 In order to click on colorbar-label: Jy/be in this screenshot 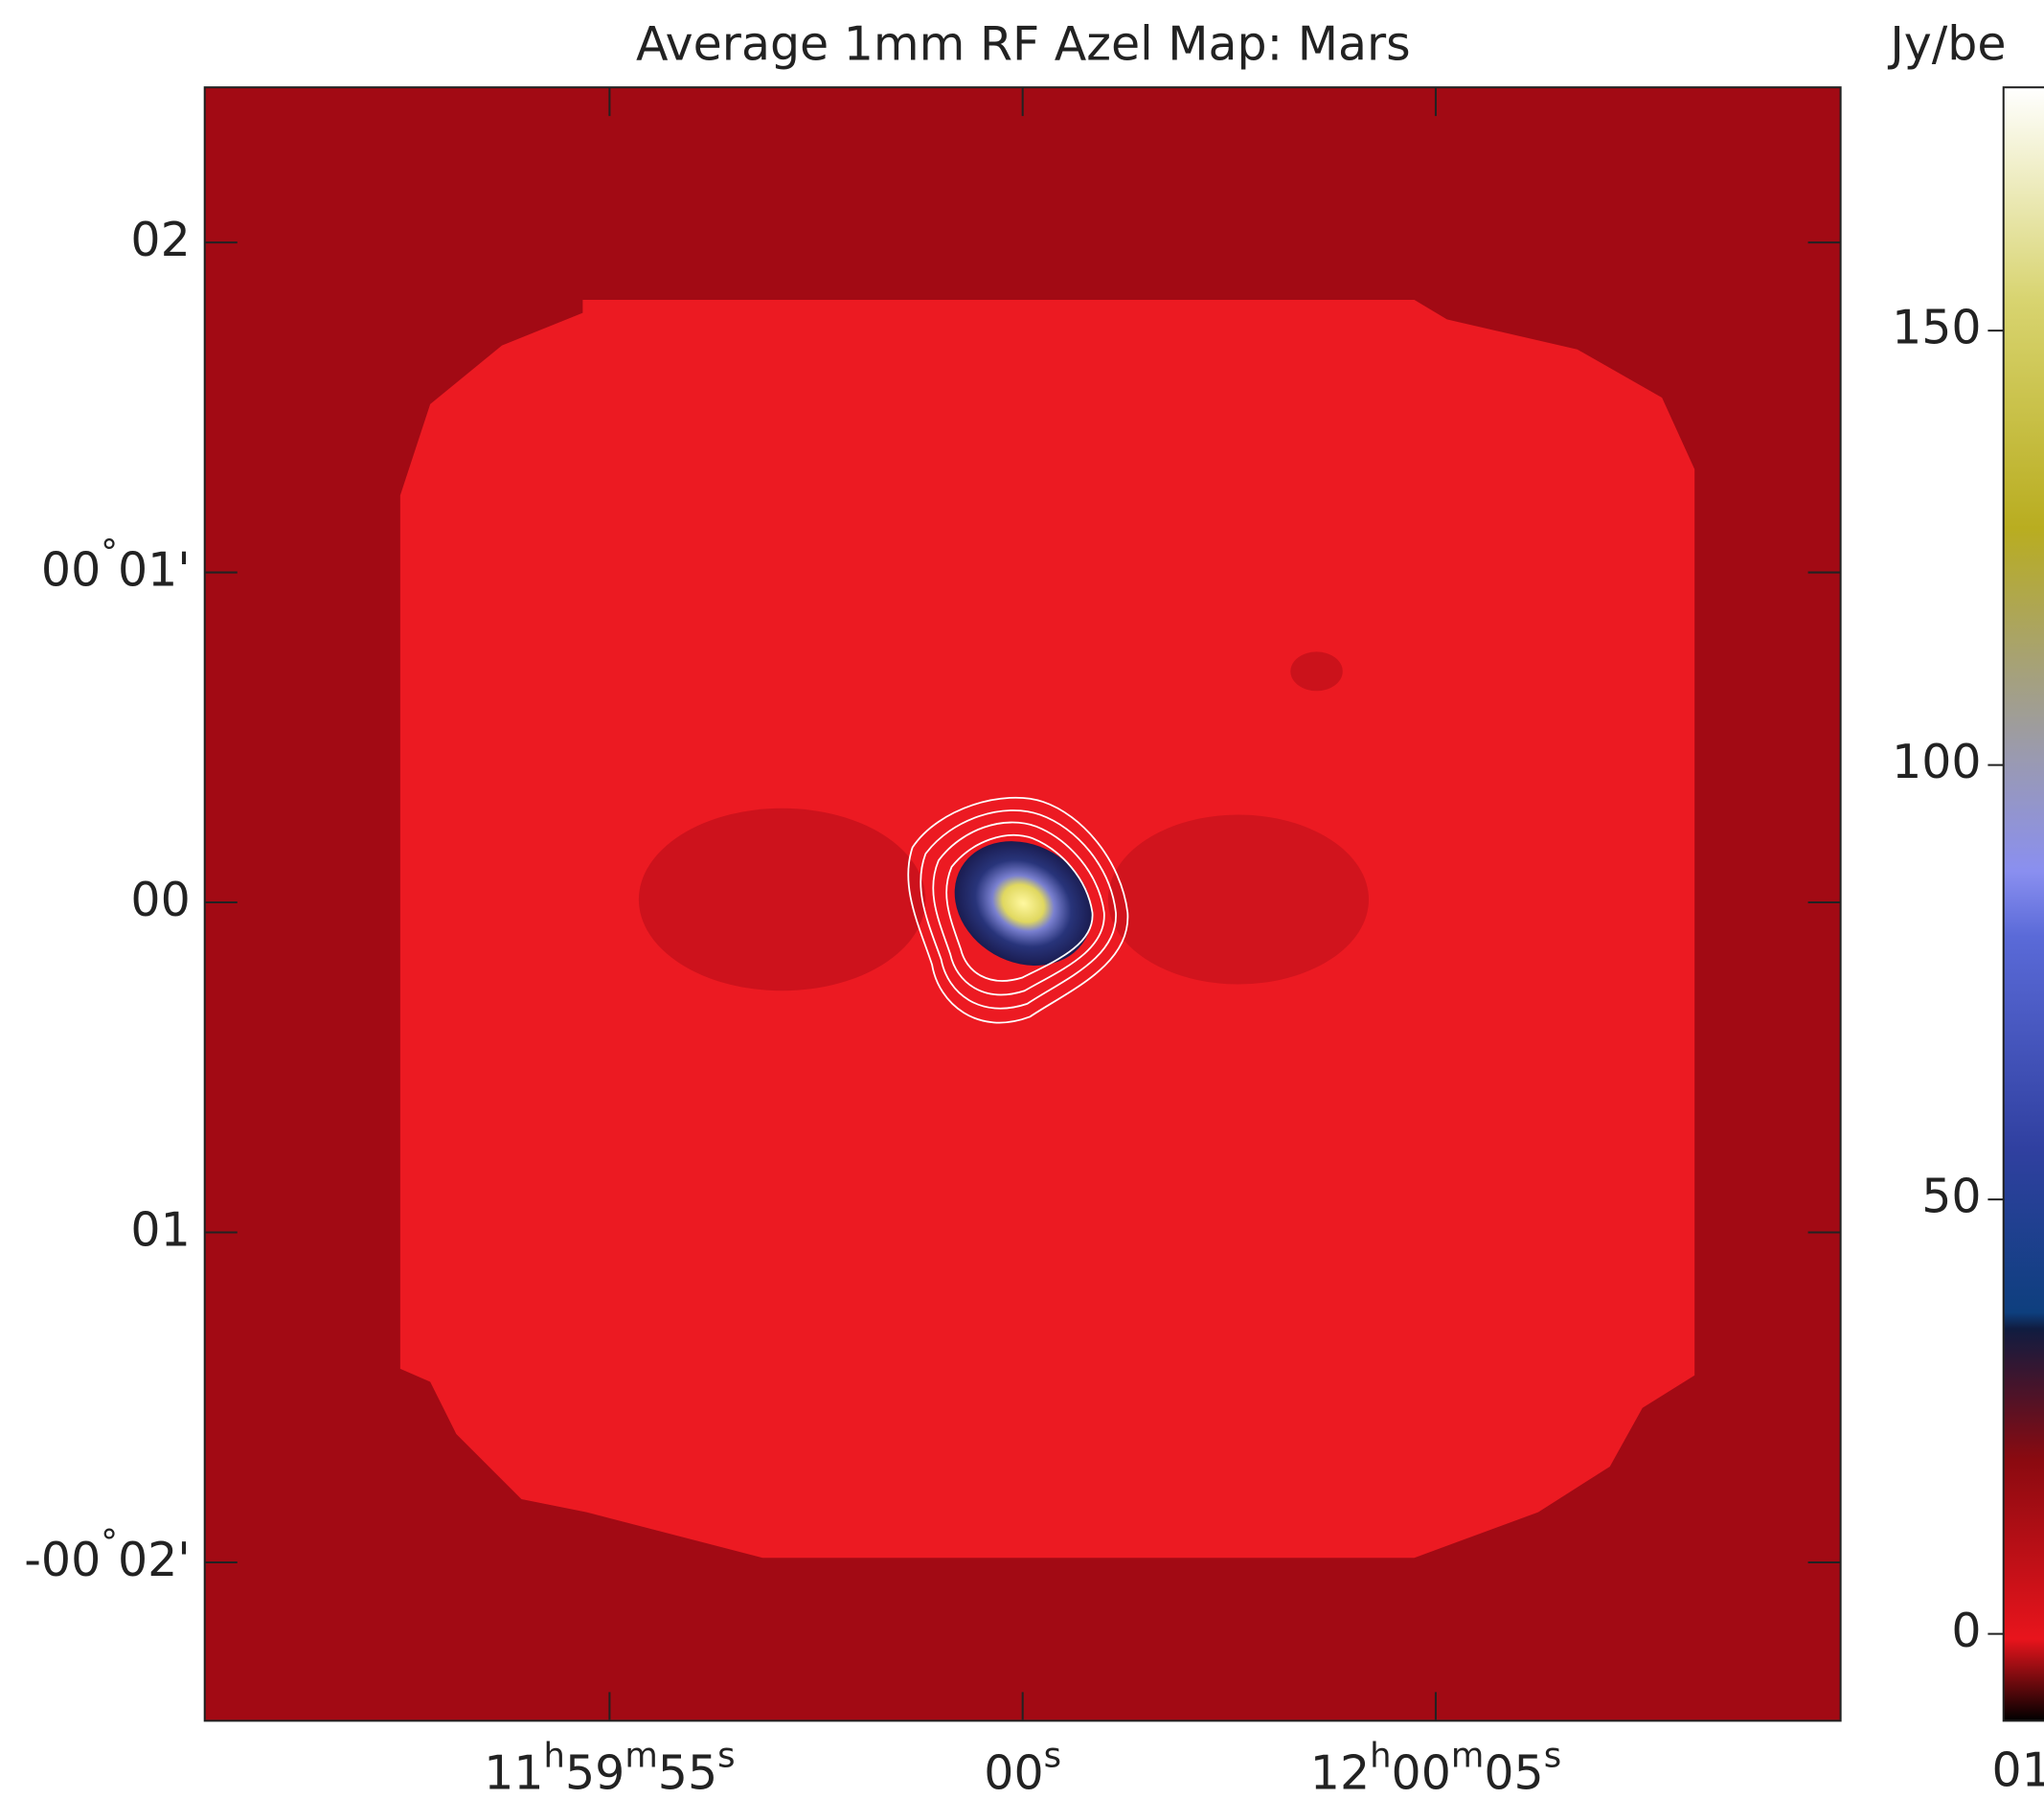, I will do `click(1947, 44)`.